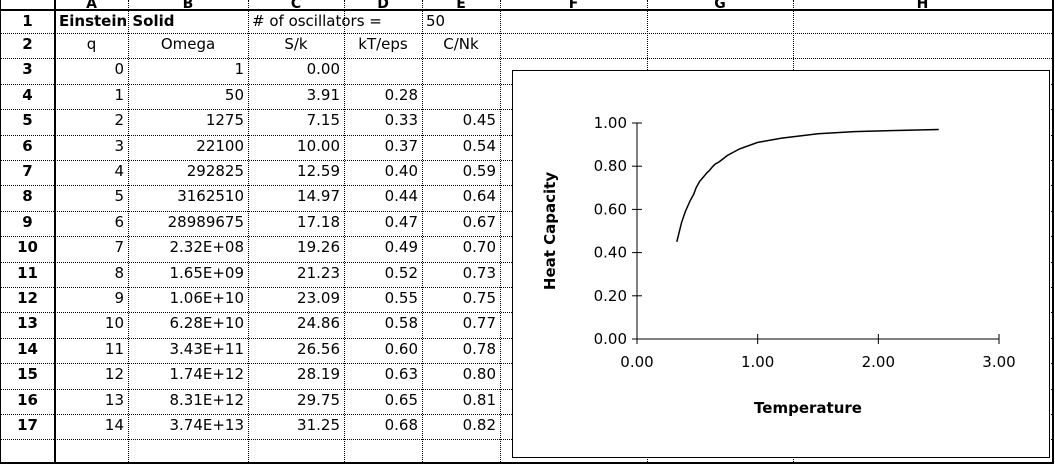  I want to click on table-cell: 21.23, so click(318, 272).